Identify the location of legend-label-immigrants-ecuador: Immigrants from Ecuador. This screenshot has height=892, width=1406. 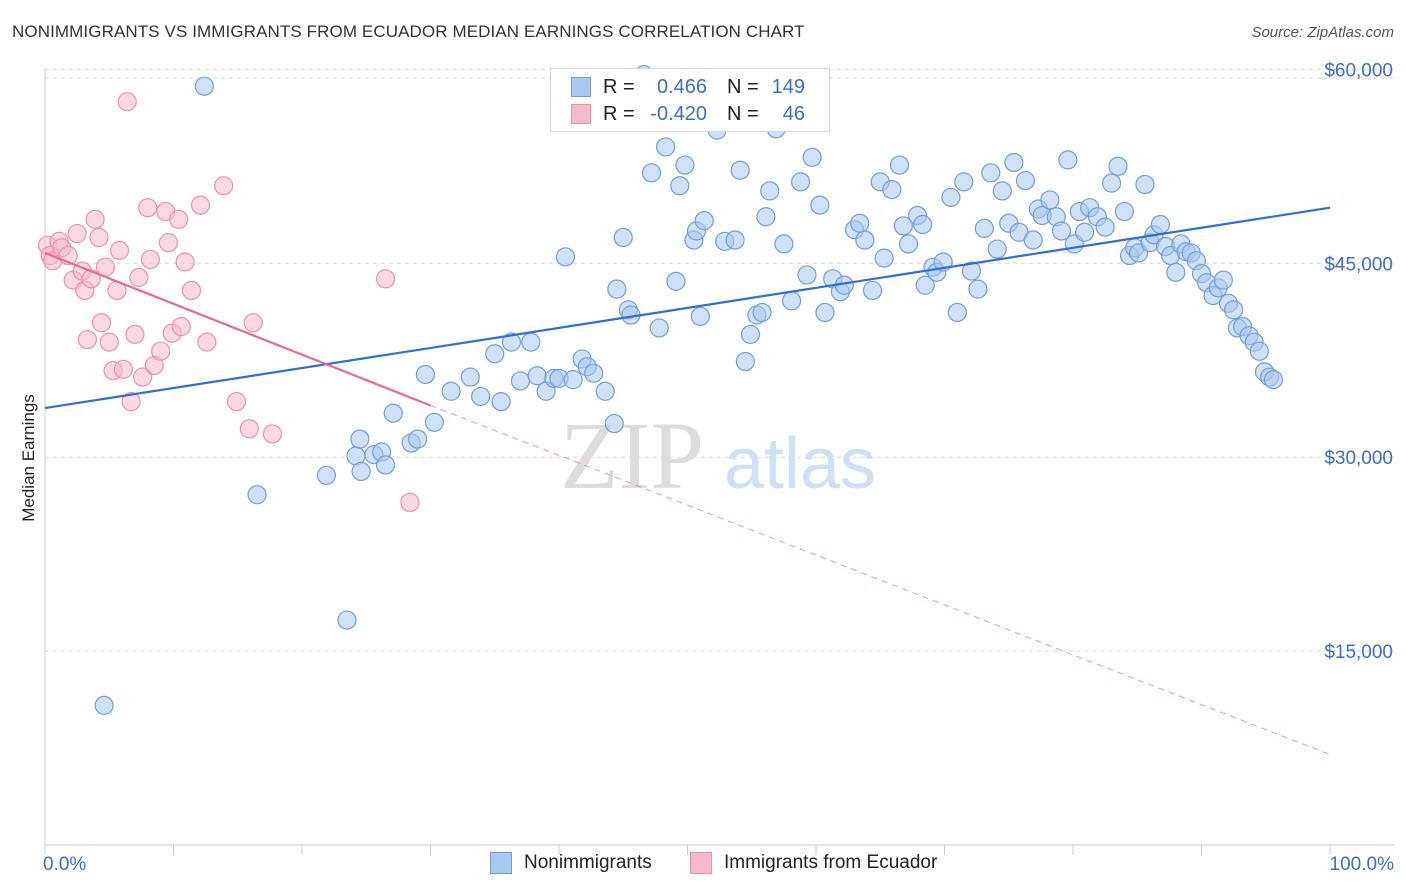
(831, 862).